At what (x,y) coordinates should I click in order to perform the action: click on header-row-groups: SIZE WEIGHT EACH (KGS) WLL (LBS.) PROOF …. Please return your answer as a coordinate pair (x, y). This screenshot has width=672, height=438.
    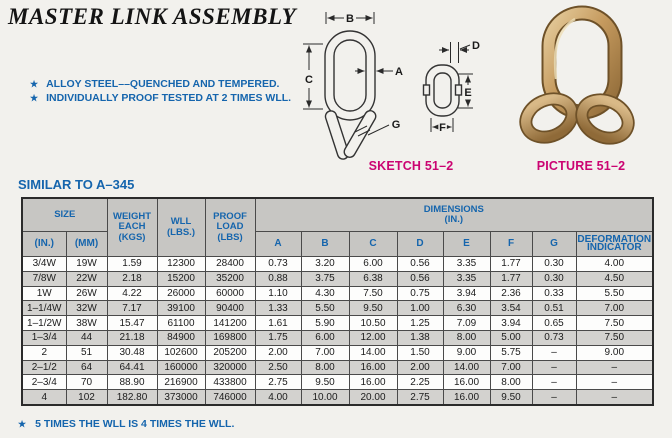
    Looking at the image, I should click on (337, 227).